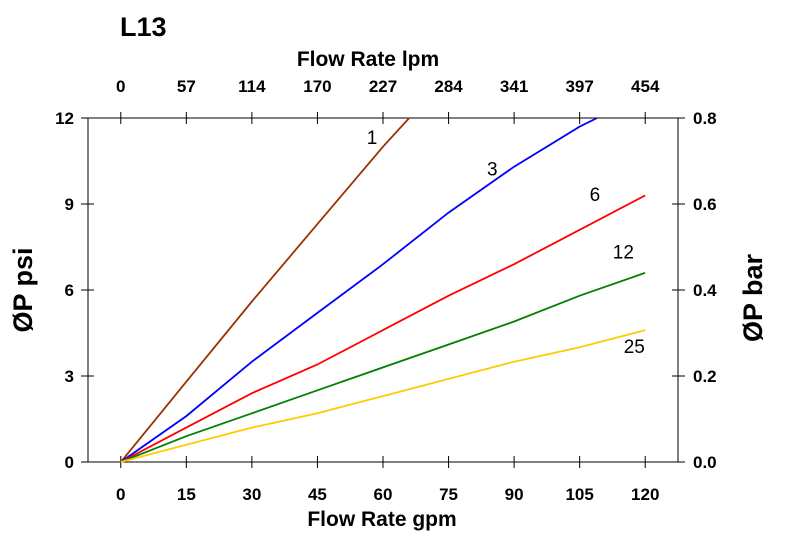 The height and width of the screenshot is (538, 788). What do you see at coordinates (492, 169) in the screenshot?
I see `series-label-3: 3` at bounding box center [492, 169].